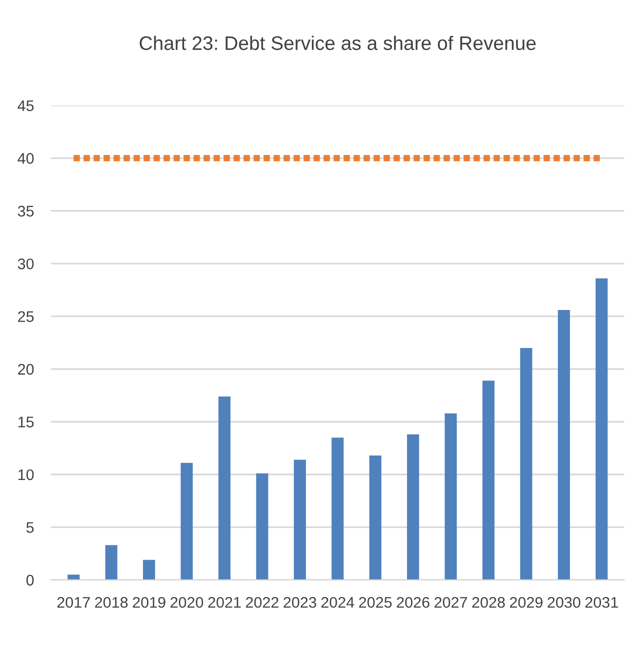 The image size is (637, 659). Describe the element at coordinates (30, 580) in the screenshot. I see `y-tick-label: 0` at that location.